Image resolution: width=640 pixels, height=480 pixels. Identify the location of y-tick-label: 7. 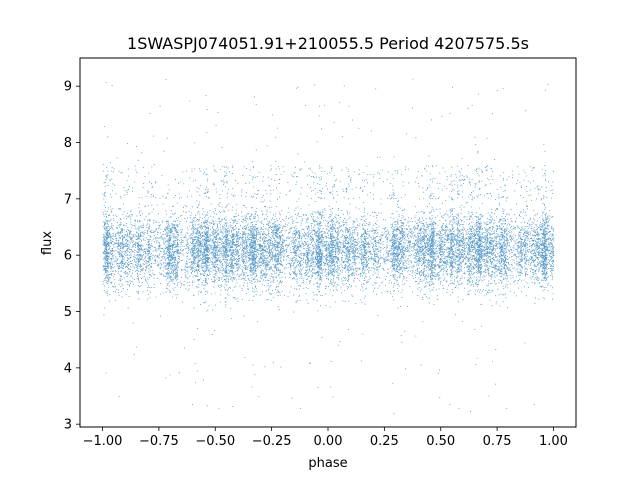
(68, 199).